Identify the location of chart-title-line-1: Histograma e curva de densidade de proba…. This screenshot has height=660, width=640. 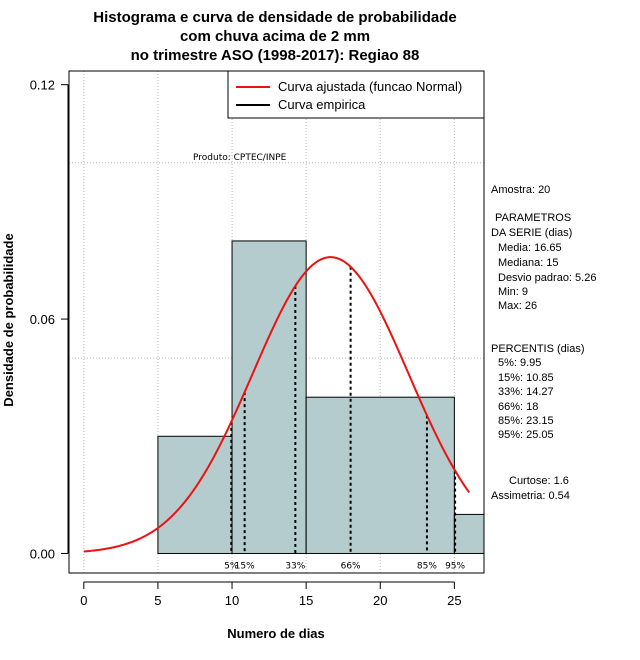
(274, 17).